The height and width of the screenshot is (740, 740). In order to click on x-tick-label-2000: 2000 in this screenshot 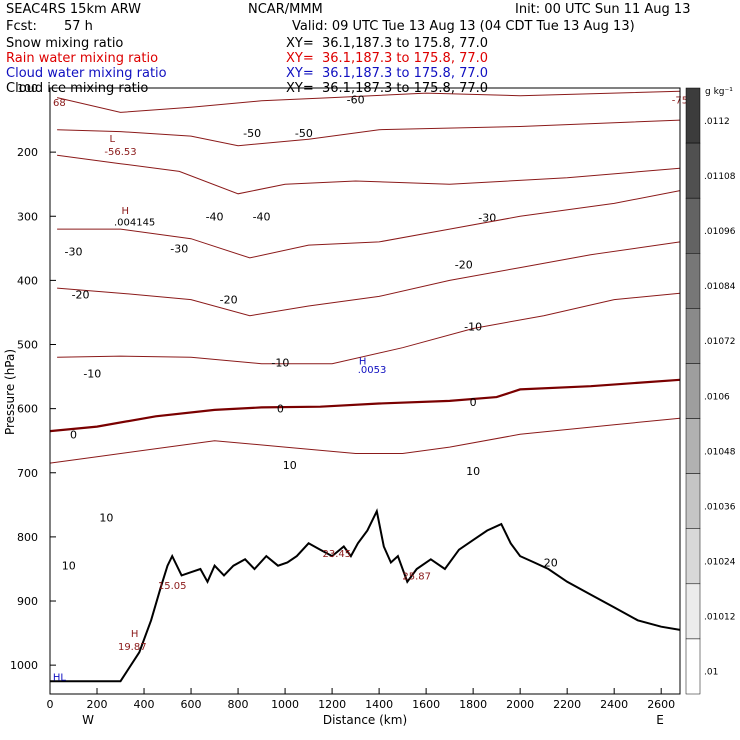, I will do `click(520, 704)`.